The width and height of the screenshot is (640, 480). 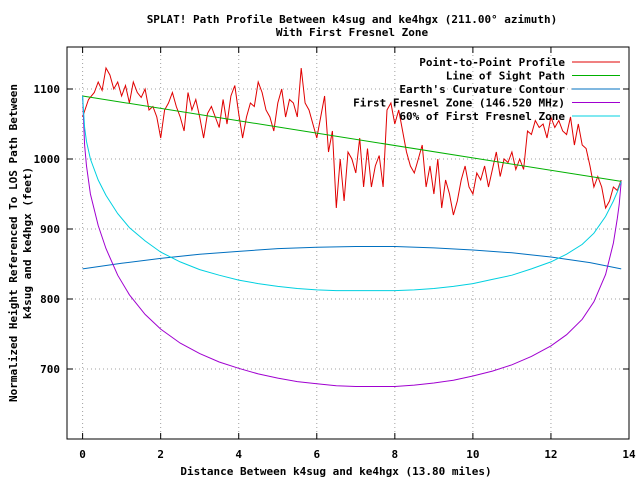 I want to click on x-tick-label: 4, so click(x=238, y=454).